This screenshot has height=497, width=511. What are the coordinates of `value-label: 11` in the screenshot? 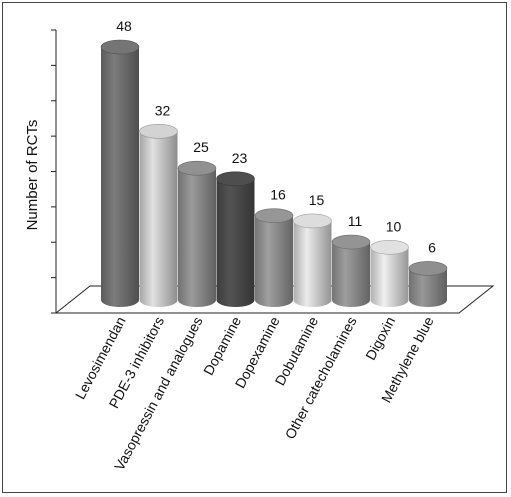 It's located at (355, 221).